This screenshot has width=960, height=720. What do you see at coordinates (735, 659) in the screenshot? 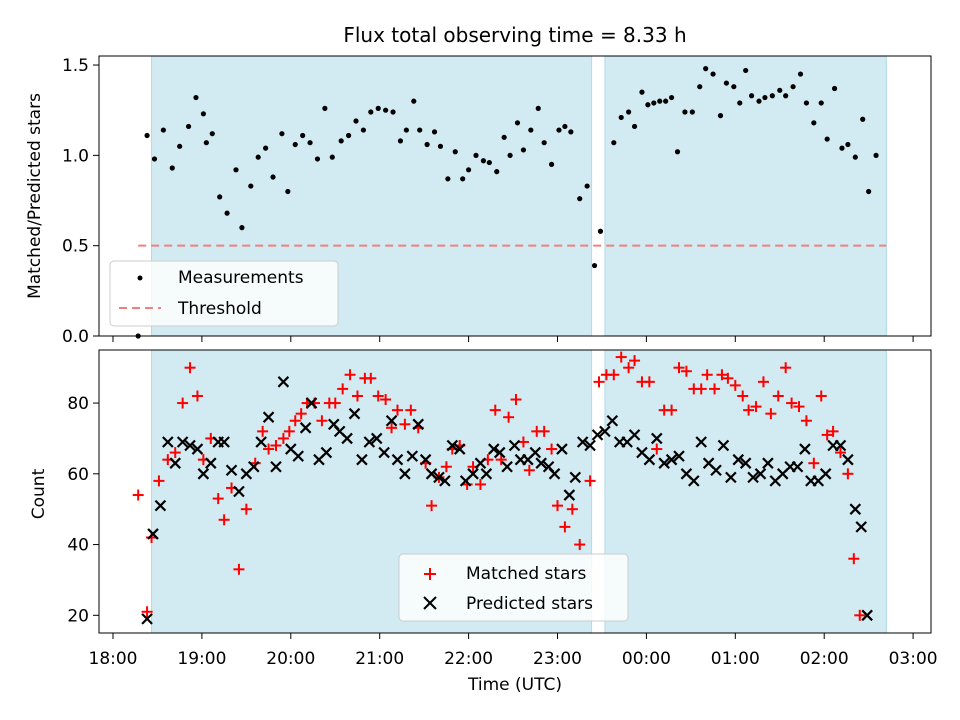
I see `x-tick-label: 01:00` at bounding box center [735, 659].